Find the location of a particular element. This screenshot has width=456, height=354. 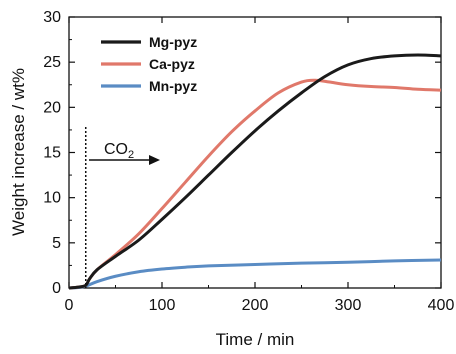

co2-annotation: CO2 is located at coordinates (119, 151).